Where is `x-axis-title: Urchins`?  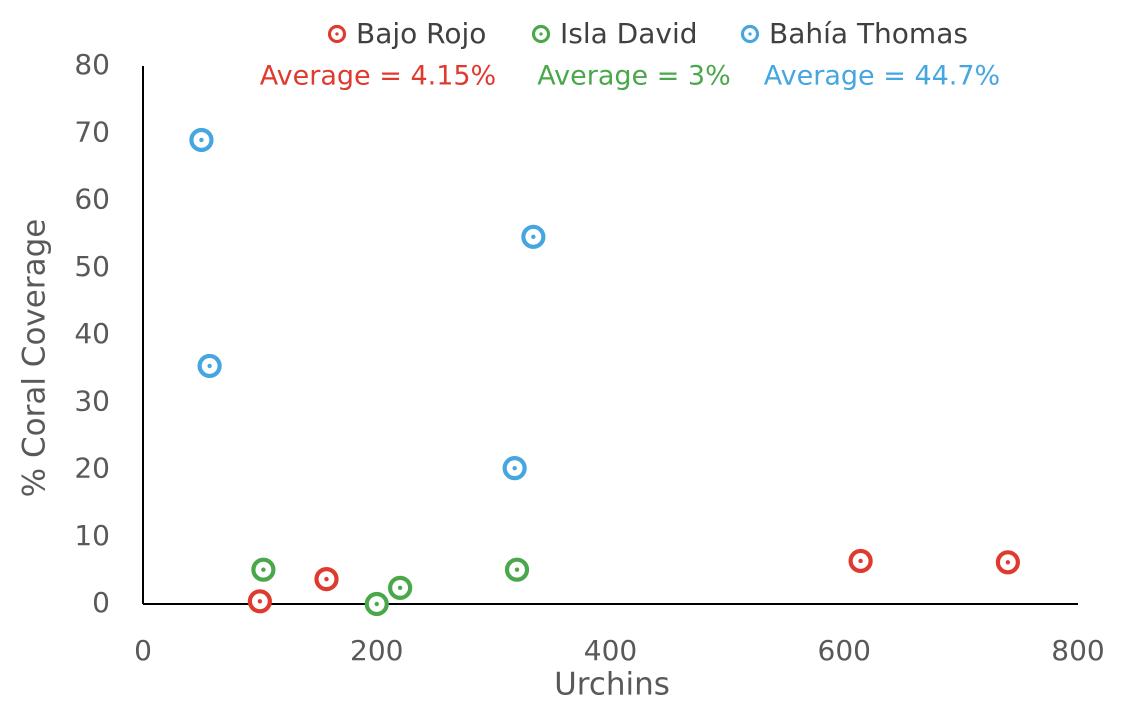 x-axis-title: Urchins is located at coordinates (612, 685).